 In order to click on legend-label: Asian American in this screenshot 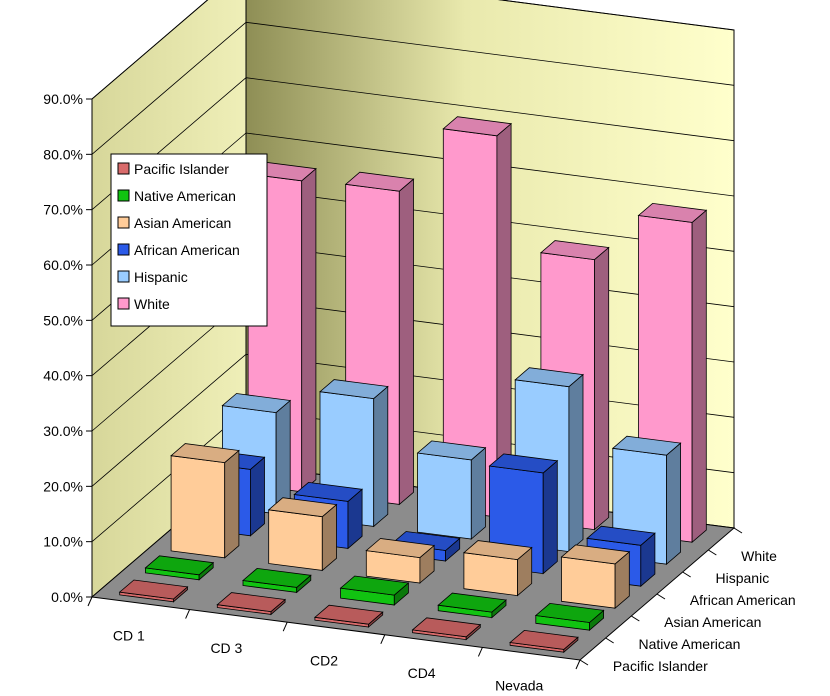, I will do `click(182, 223)`.